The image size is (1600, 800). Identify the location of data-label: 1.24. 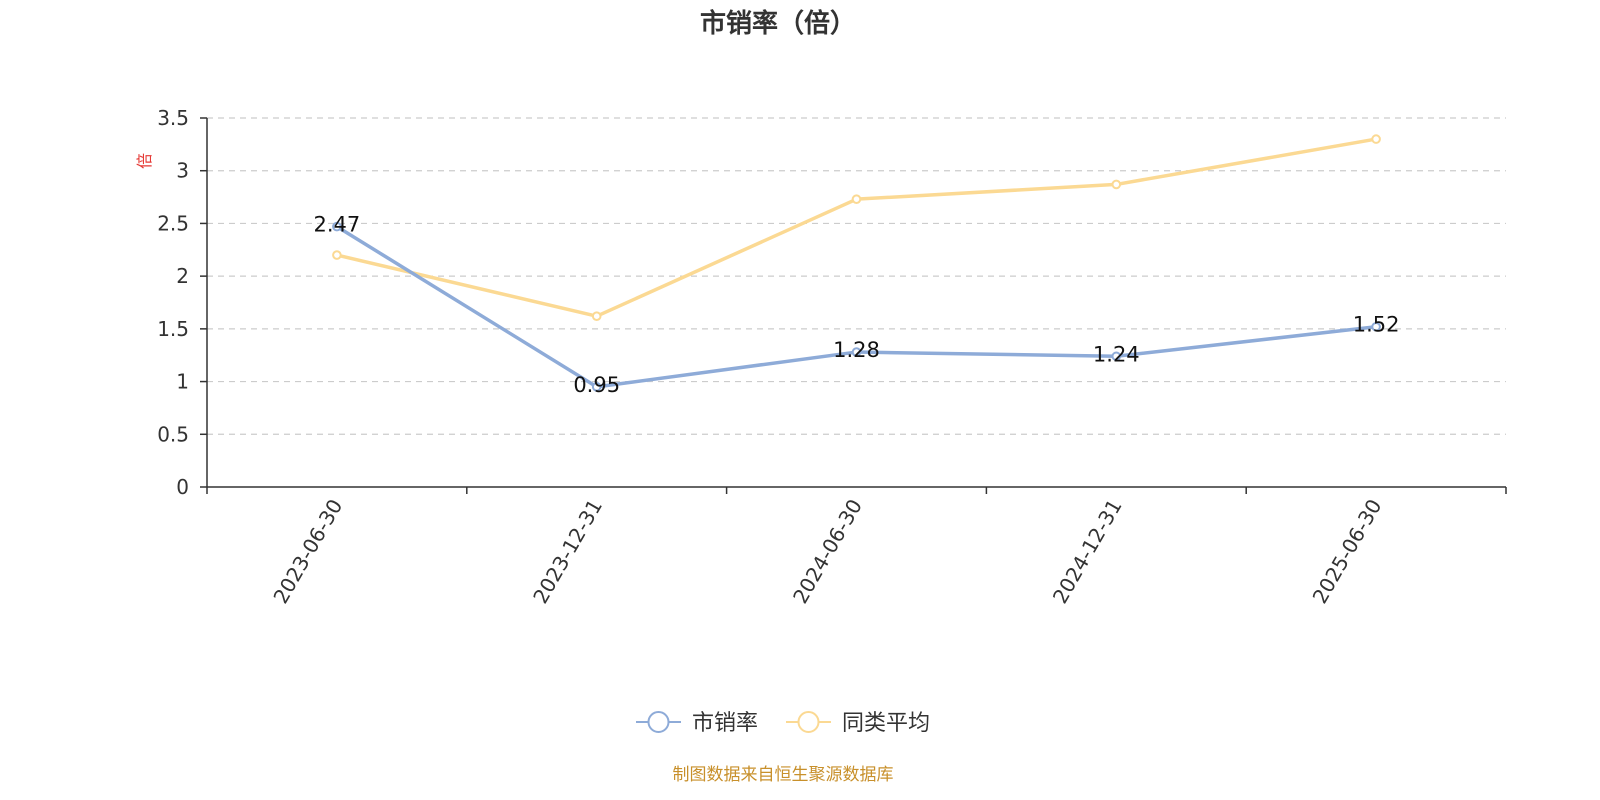
(1116, 354).